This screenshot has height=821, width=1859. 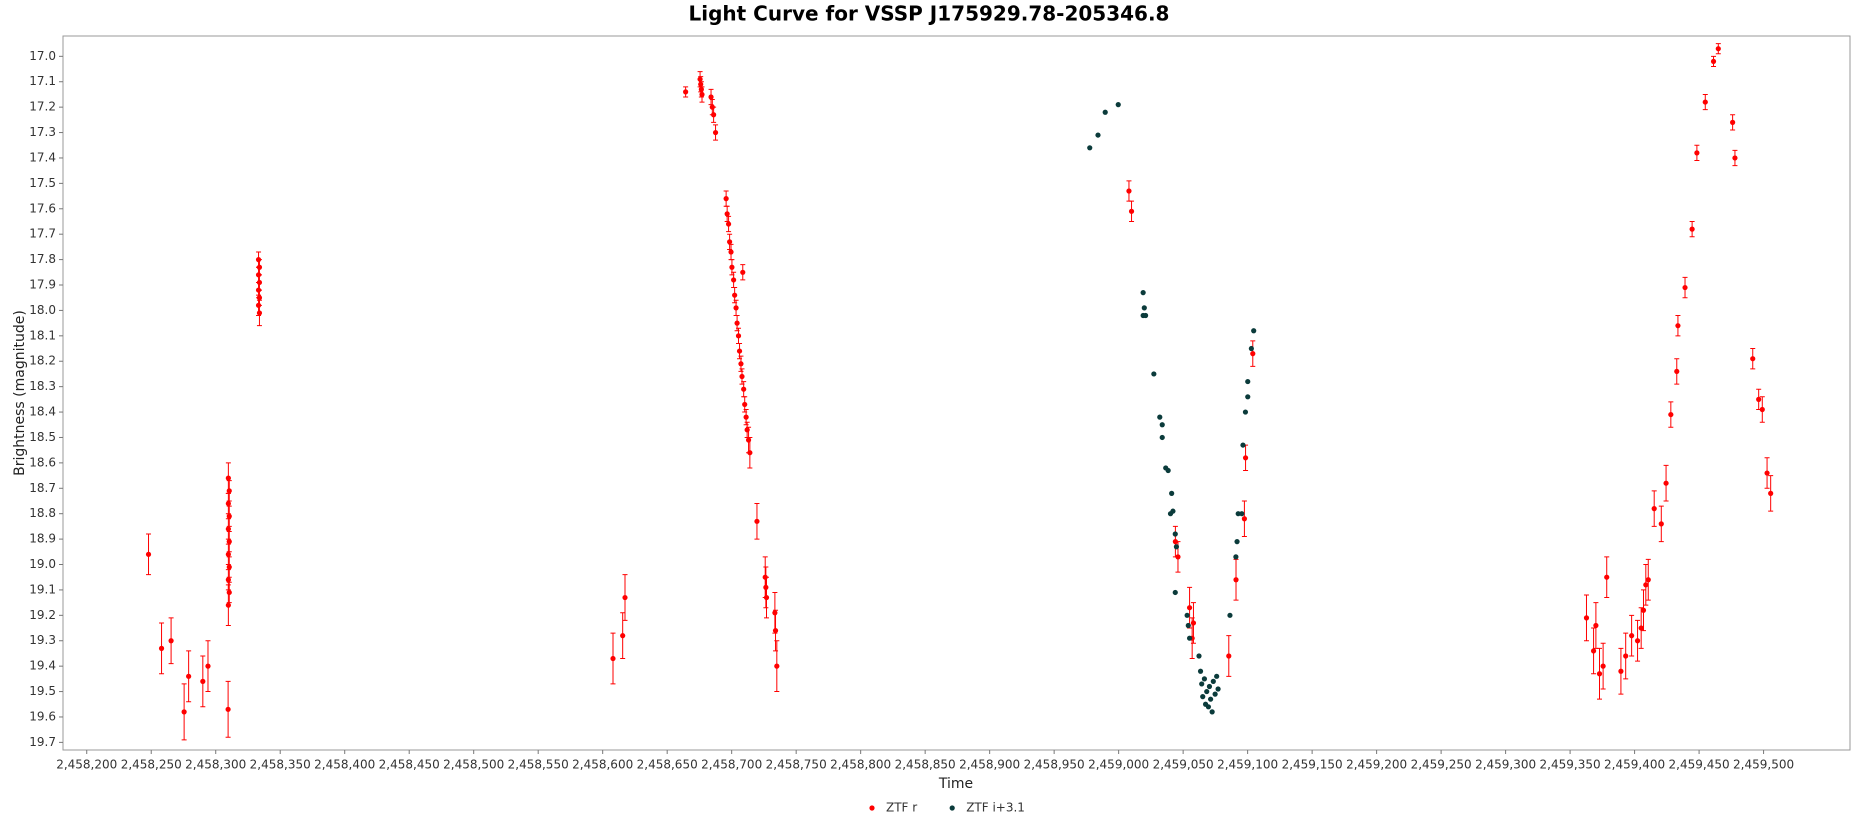 What do you see at coordinates (995, 808) in the screenshot?
I see `legend-label: ZTF i+3.1` at bounding box center [995, 808].